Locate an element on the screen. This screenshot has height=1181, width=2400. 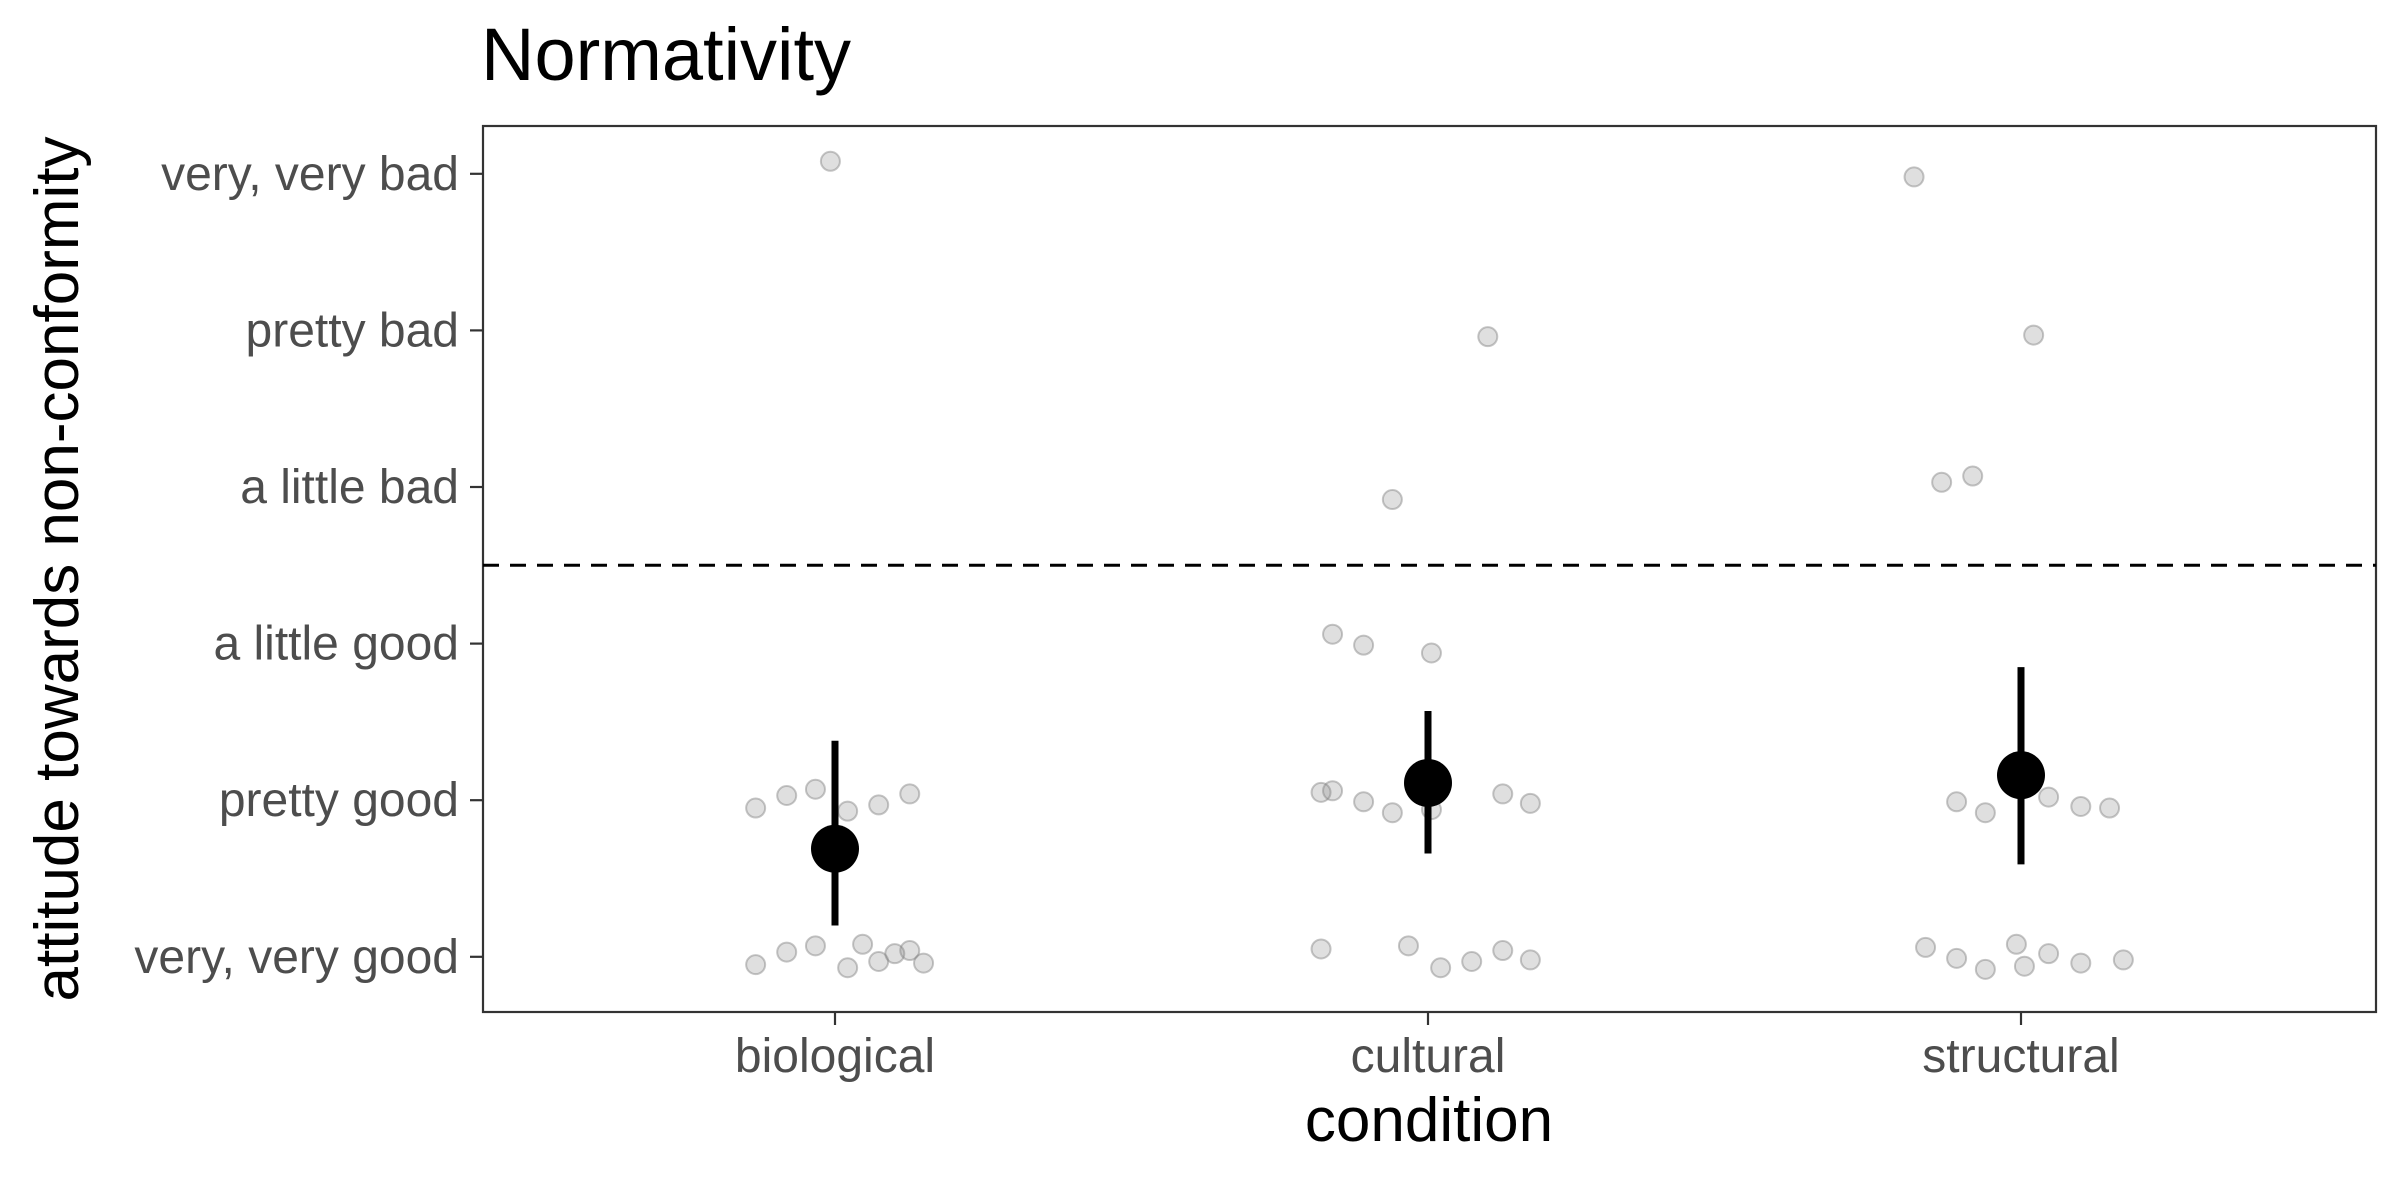
summary-markers is located at coordinates (1428, 796).